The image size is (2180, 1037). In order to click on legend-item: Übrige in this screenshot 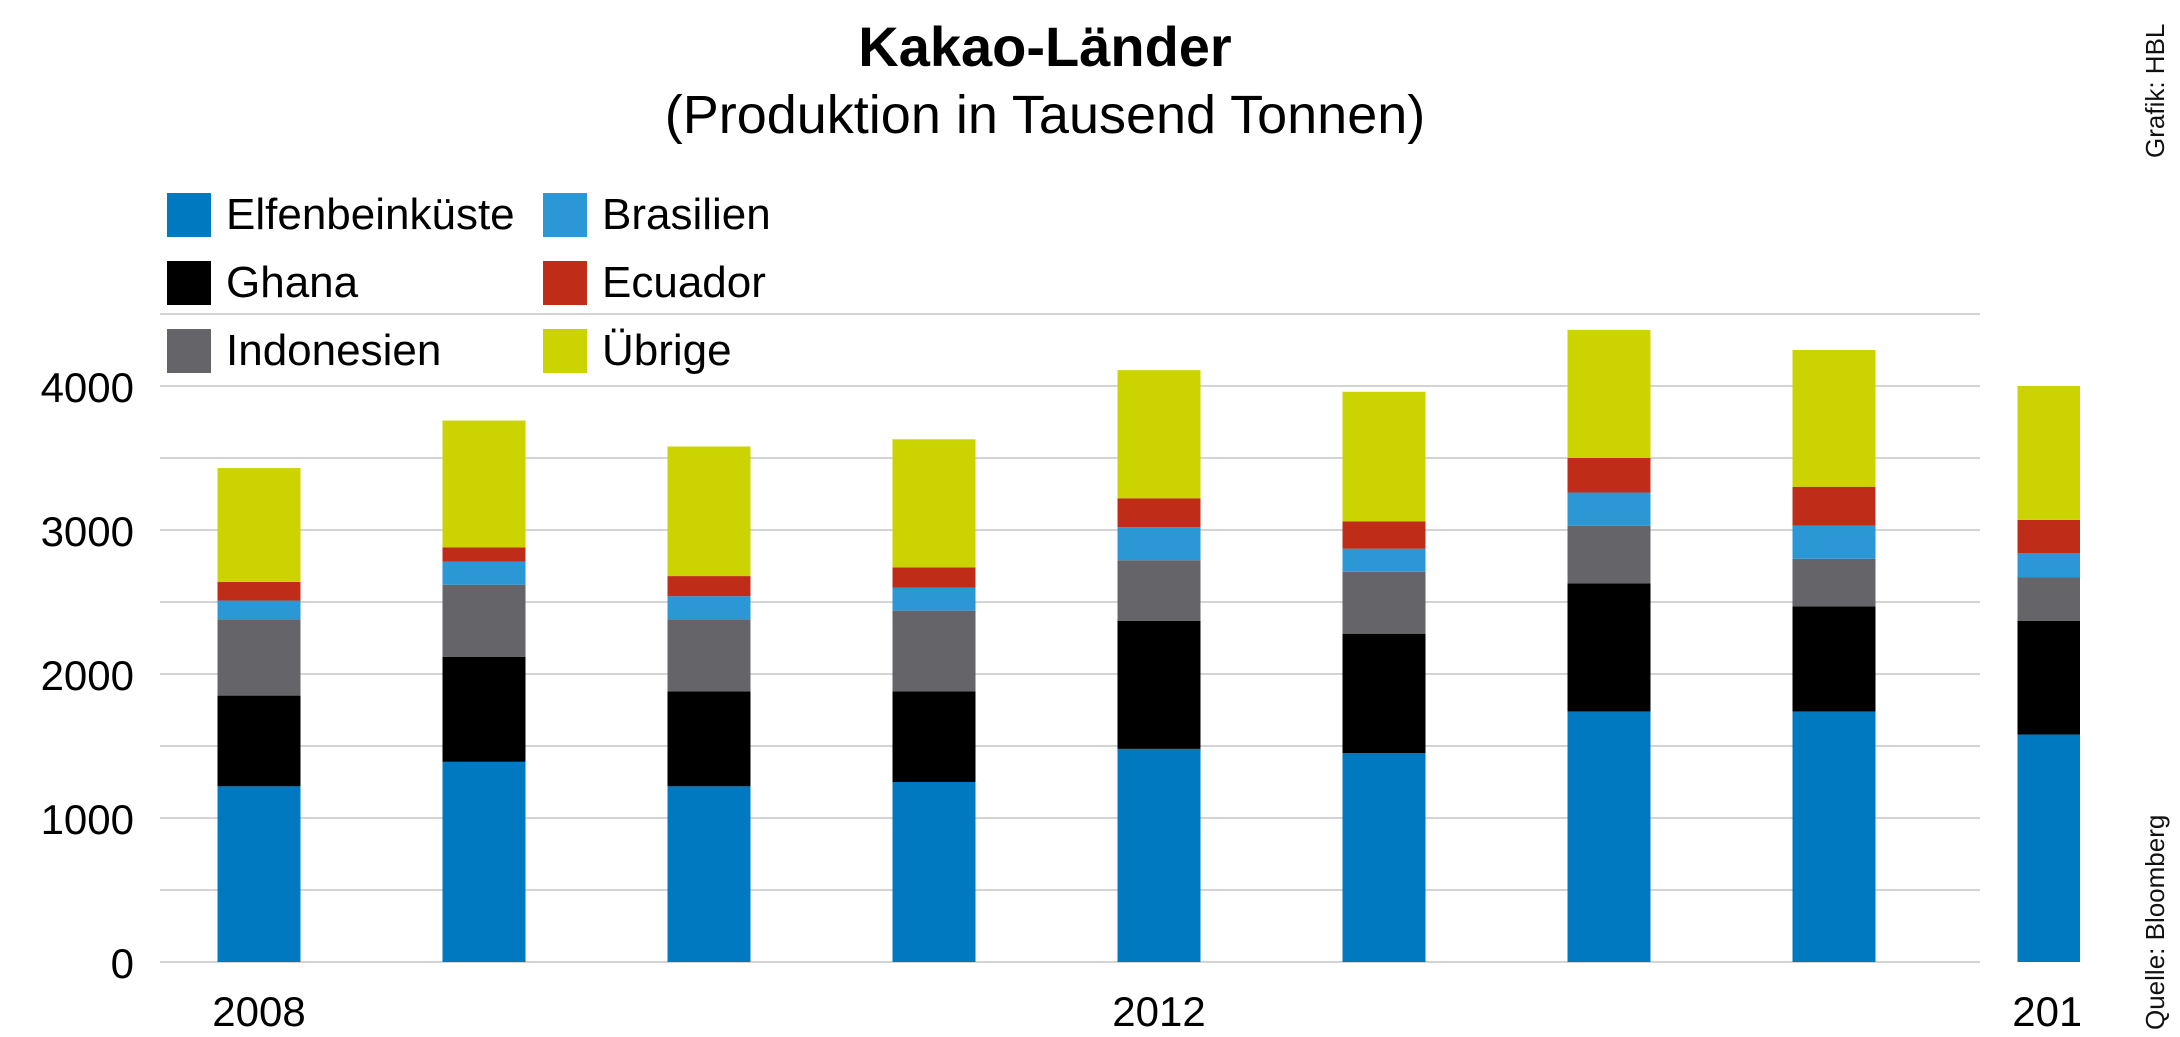, I will do `click(637, 351)`.